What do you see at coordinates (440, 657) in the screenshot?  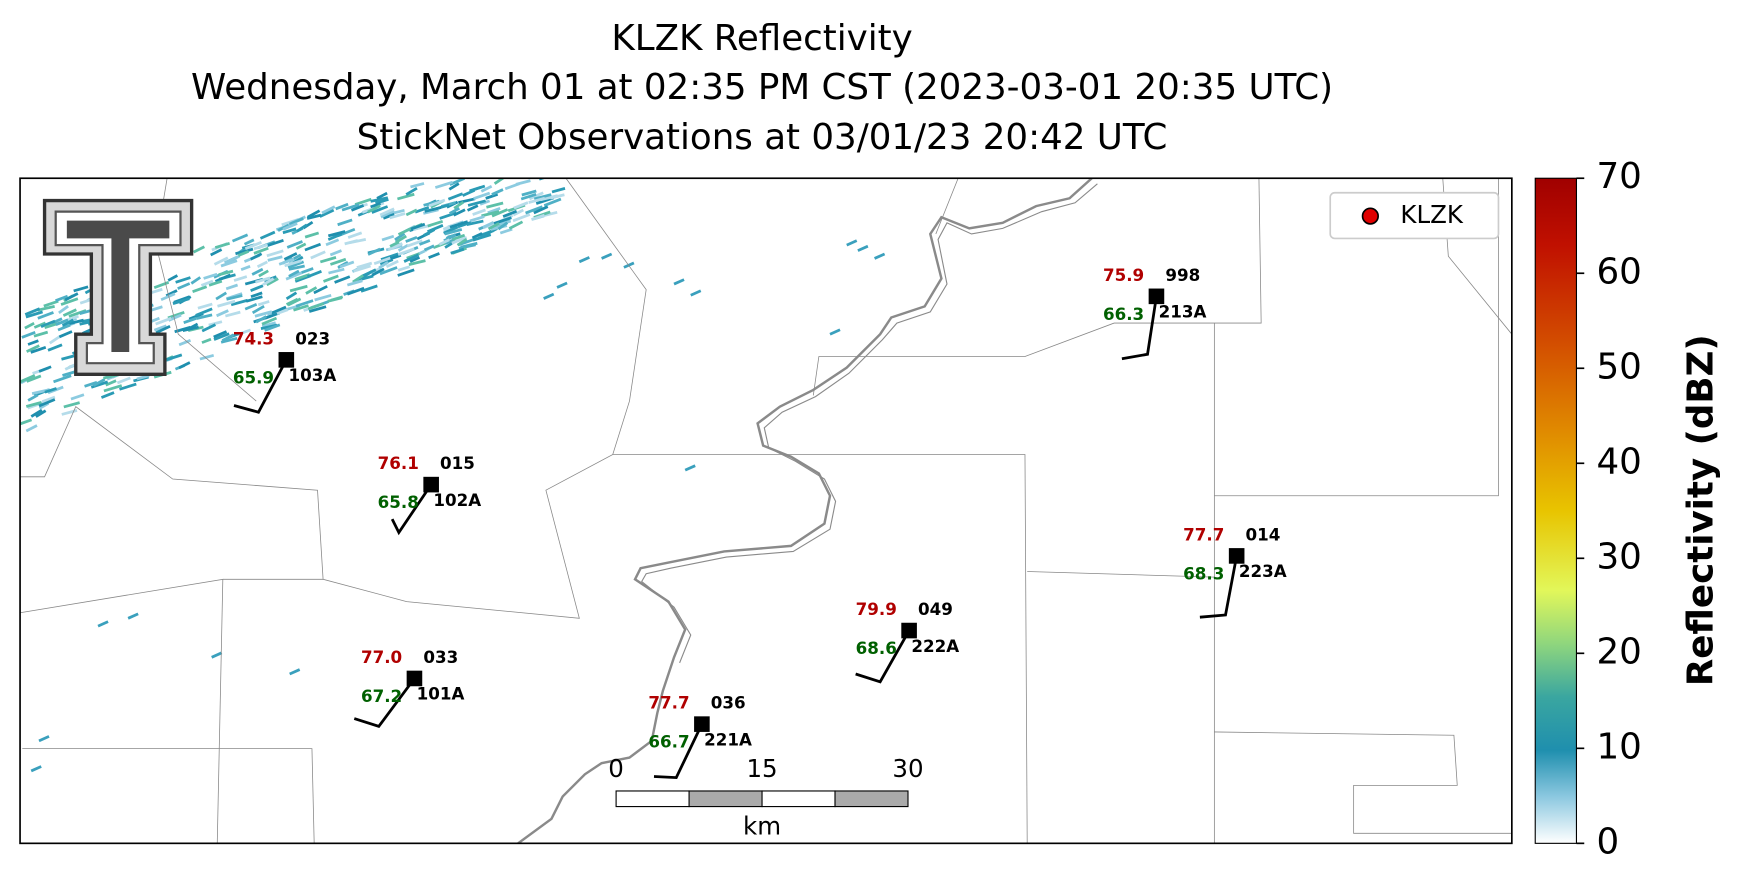 I see `pressure: 033` at bounding box center [440, 657].